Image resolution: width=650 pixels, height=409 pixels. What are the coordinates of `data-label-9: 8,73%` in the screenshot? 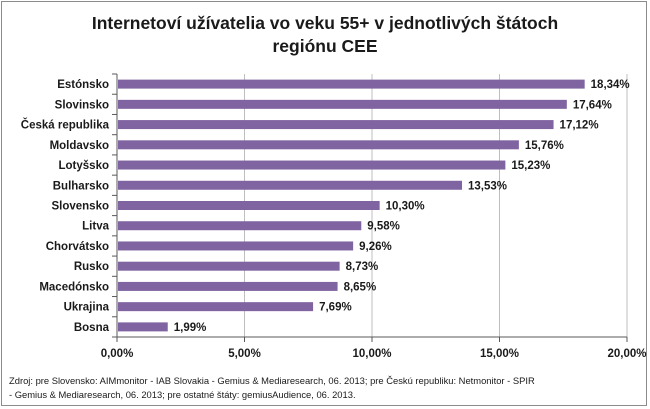 It's located at (362, 267).